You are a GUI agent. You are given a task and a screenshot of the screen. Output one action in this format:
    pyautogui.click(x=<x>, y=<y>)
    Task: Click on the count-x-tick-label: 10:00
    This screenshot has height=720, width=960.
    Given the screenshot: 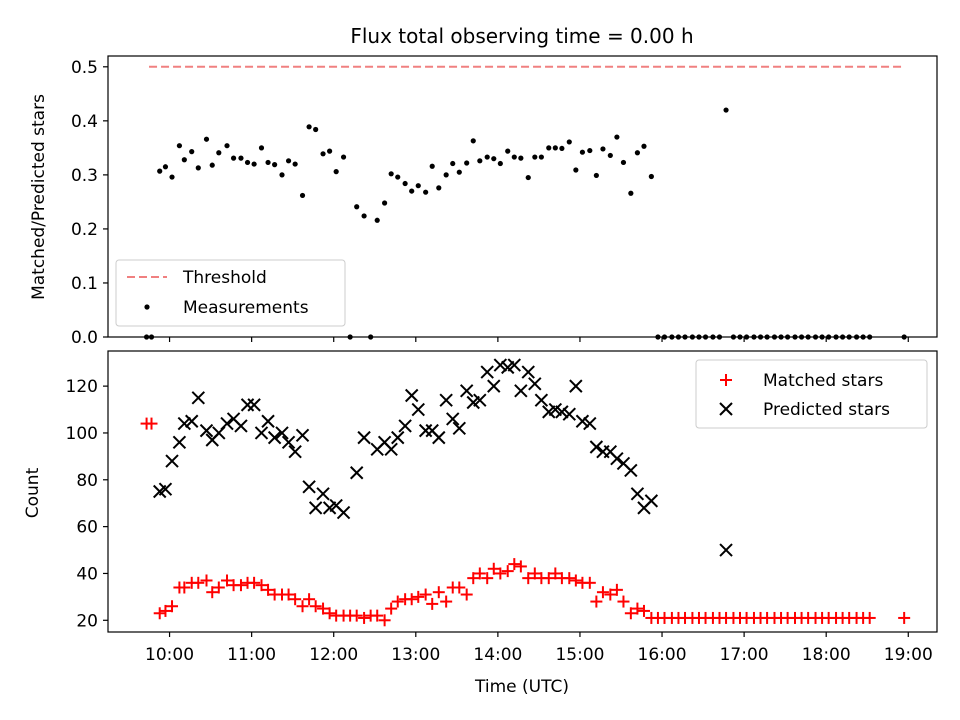 What is the action you would take?
    pyautogui.click(x=169, y=655)
    